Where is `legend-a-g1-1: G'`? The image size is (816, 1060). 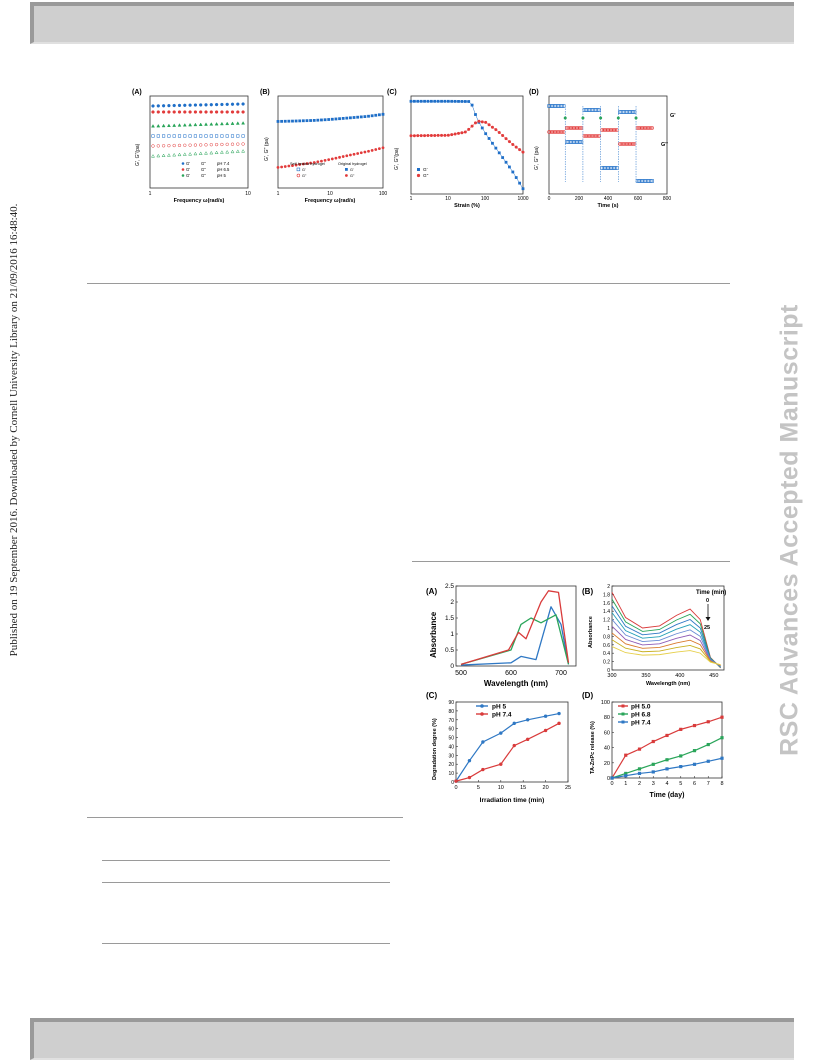 legend-a-g1-1: G' is located at coordinates (188, 163).